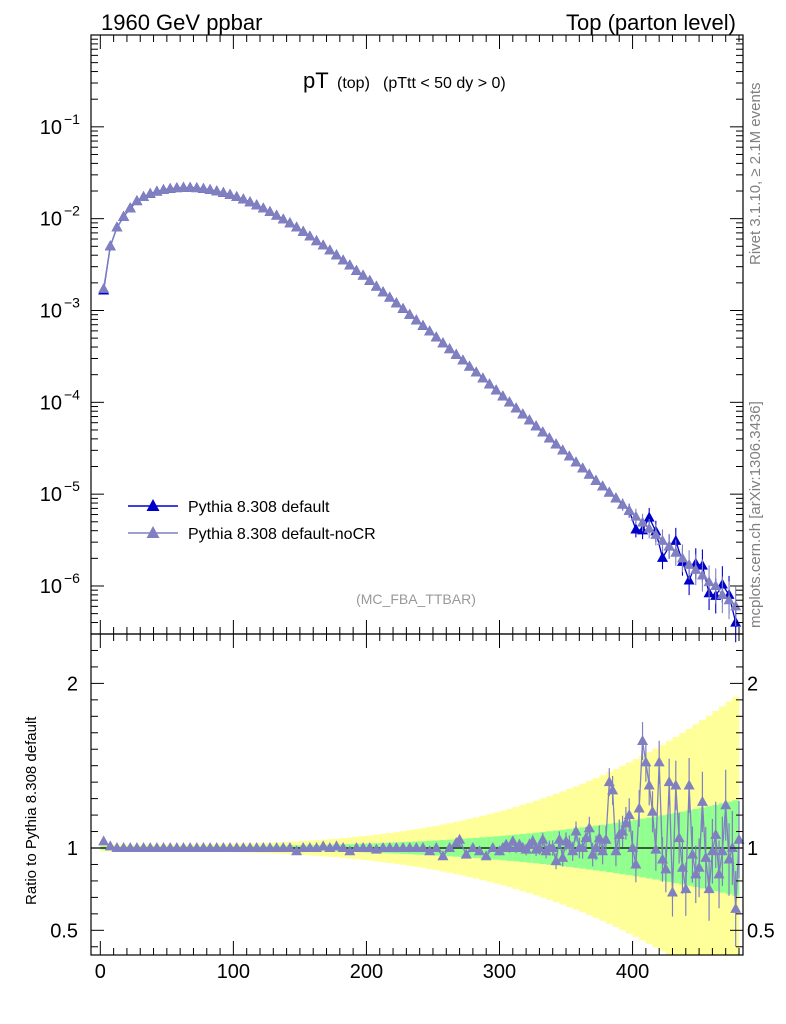 Image resolution: width=786 pixels, height=1024 pixels. I want to click on legend-label-nocr: Pythia 8.308 default-noCR, so click(282, 534).